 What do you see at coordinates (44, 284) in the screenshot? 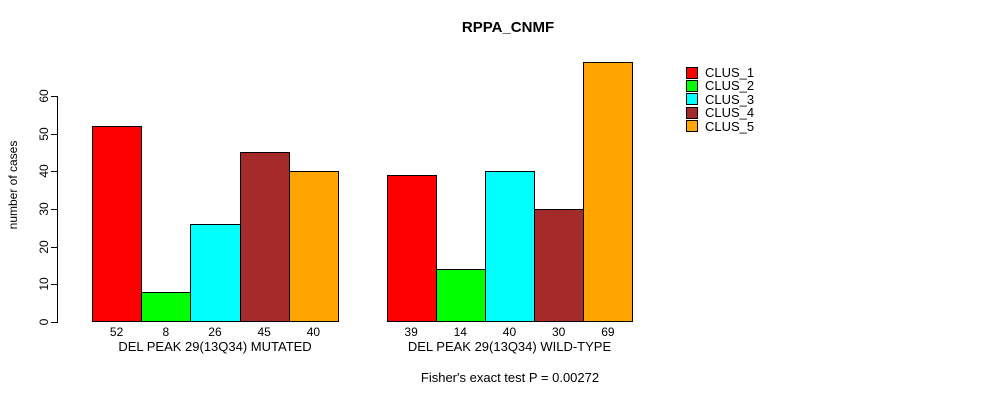
I see `y-axis-tick-label: 10` at bounding box center [44, 284].